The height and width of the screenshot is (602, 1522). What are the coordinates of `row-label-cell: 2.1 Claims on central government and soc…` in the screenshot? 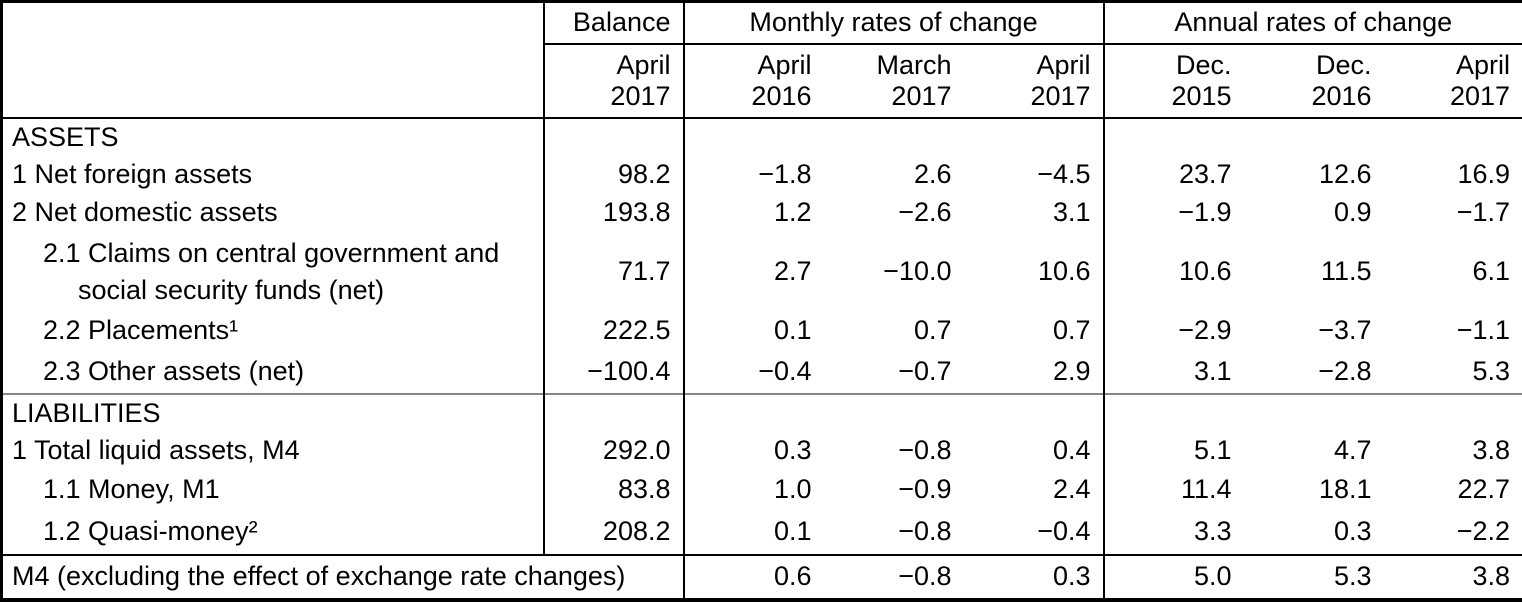 It's located at (273, 272).